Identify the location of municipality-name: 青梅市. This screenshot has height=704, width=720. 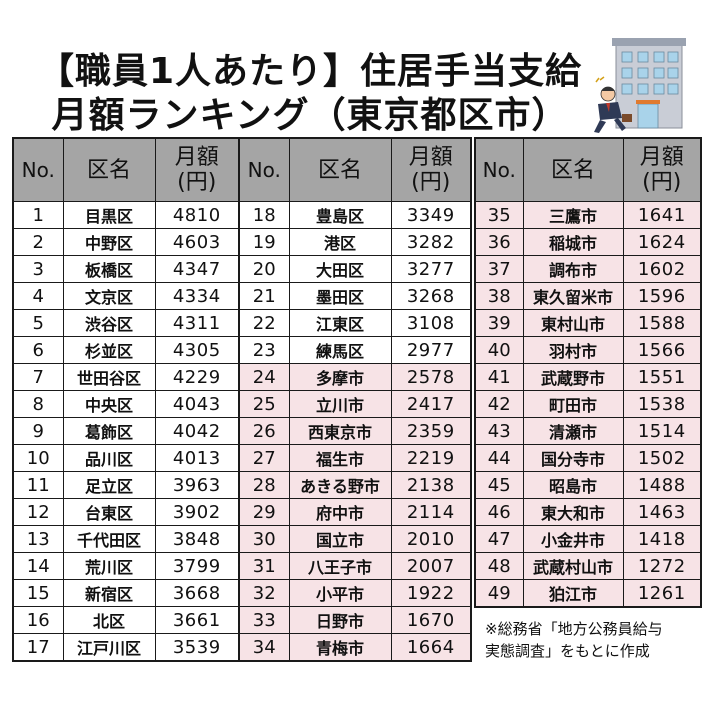
(340, 647).